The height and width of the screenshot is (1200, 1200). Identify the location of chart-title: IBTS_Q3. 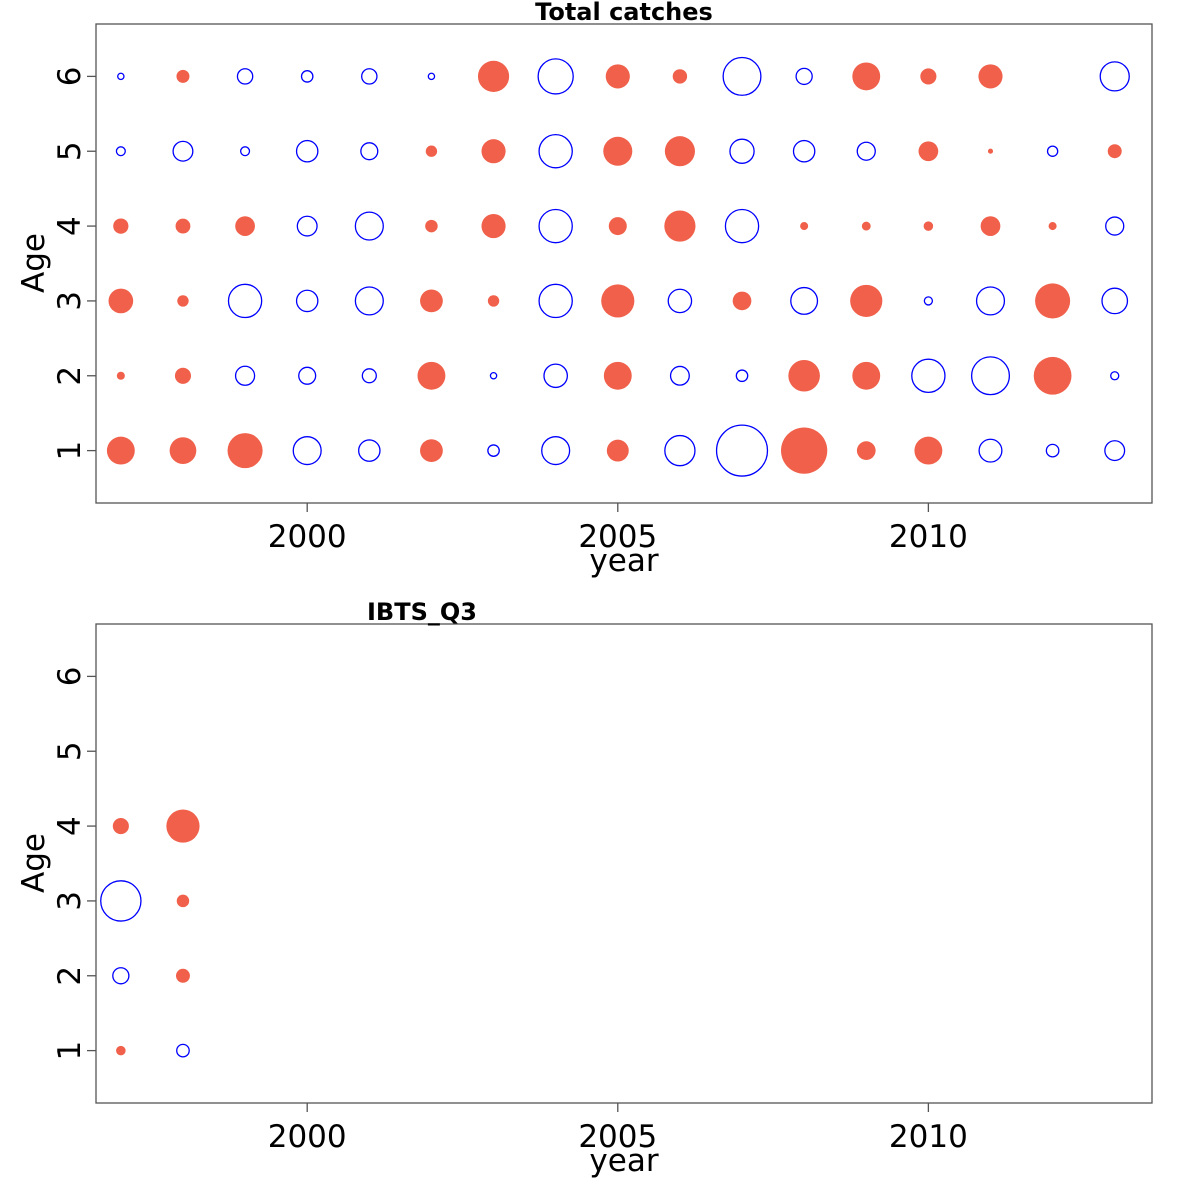
(422, 612).